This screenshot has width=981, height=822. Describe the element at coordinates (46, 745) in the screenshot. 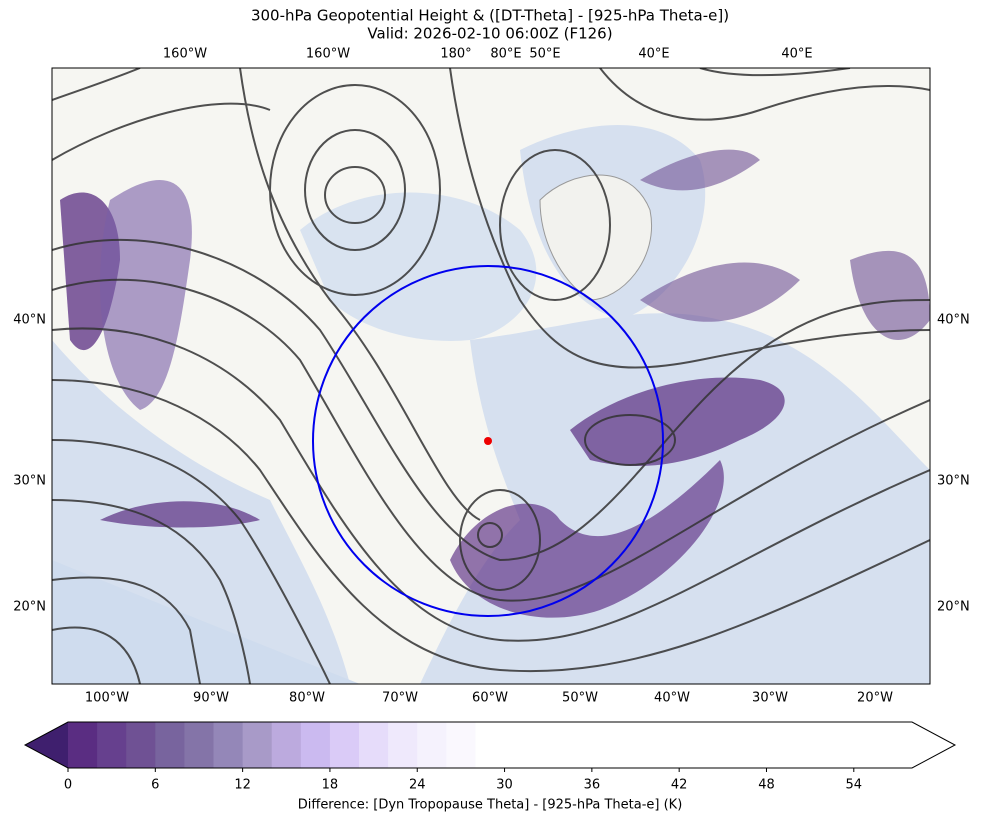

I see `colorbar-under` at that location.